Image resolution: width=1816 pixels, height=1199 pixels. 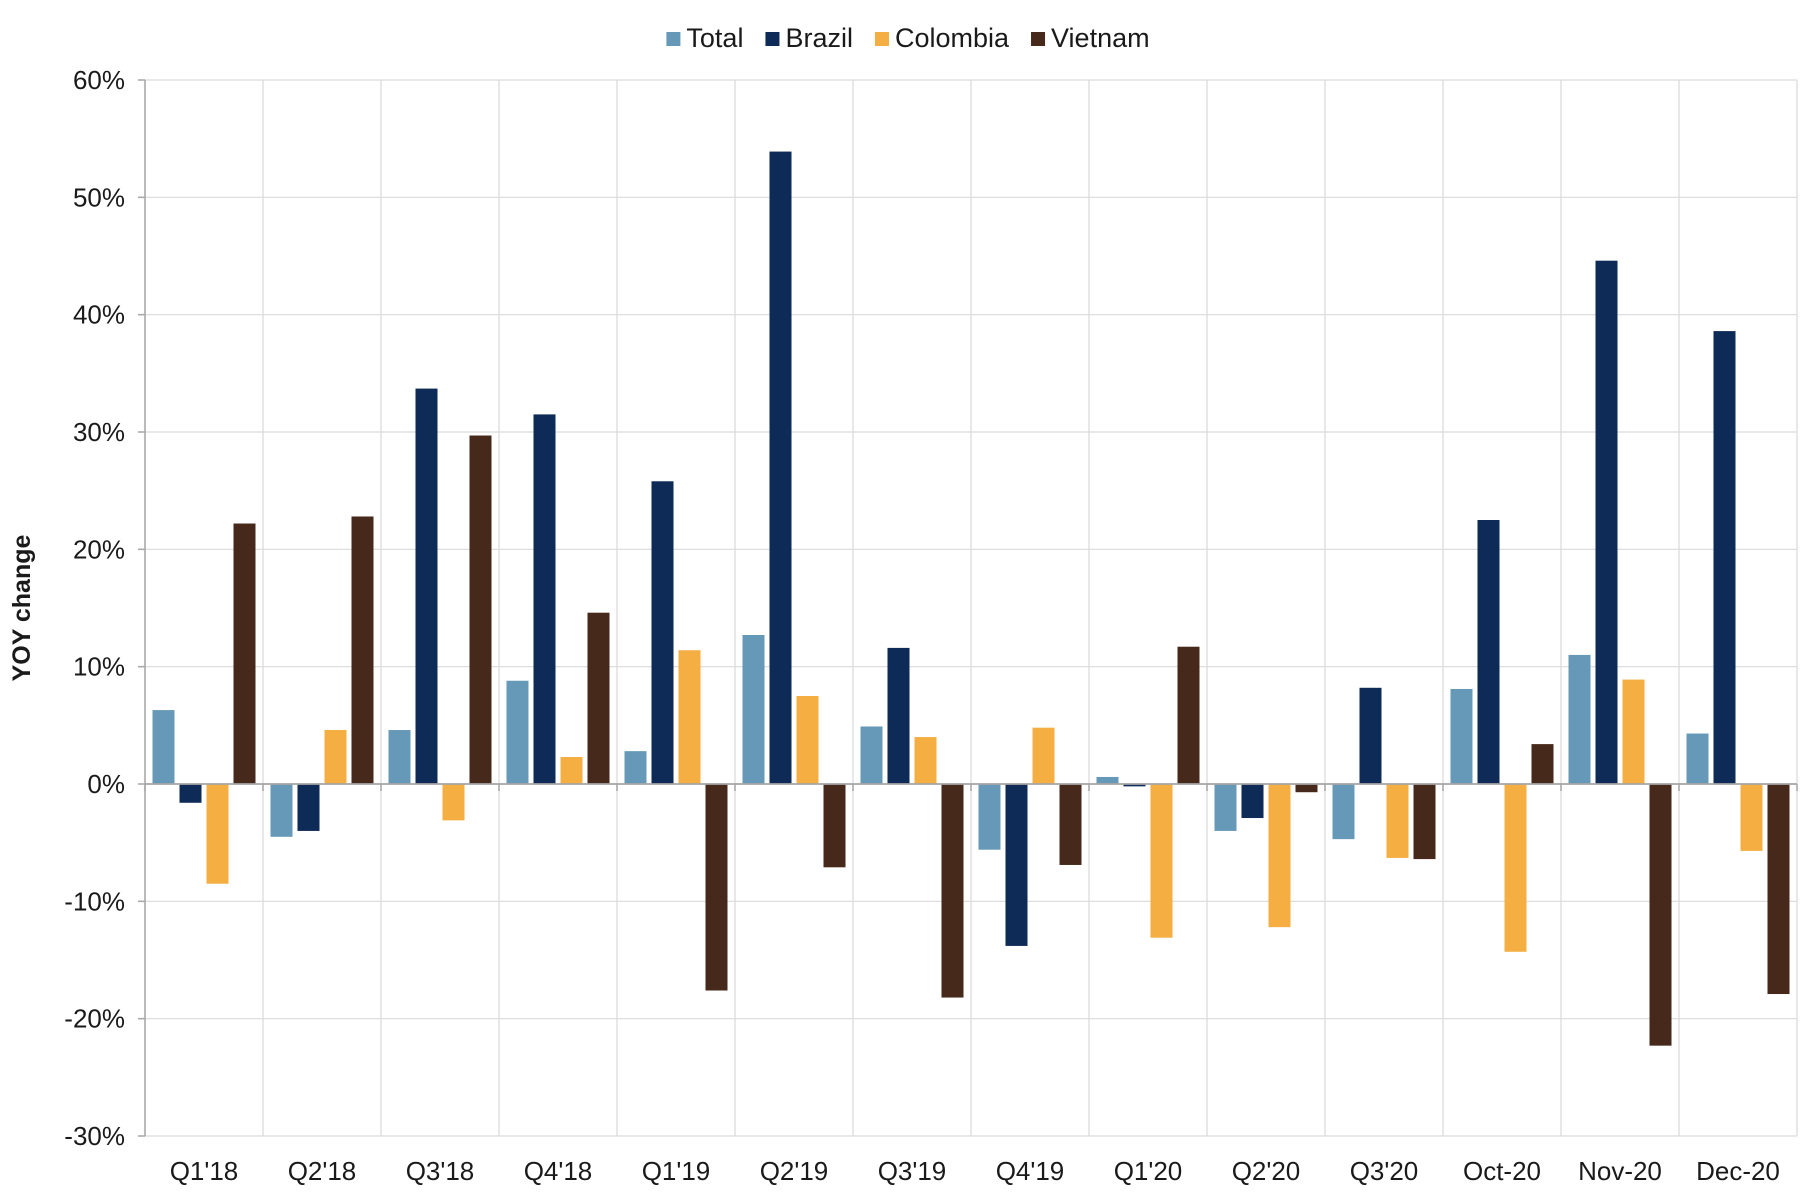 What do you see at coordinates (676, 1171) in the screenshot?
I see `x-tick-label: Q1'19` at bounding box center [676, 1171].